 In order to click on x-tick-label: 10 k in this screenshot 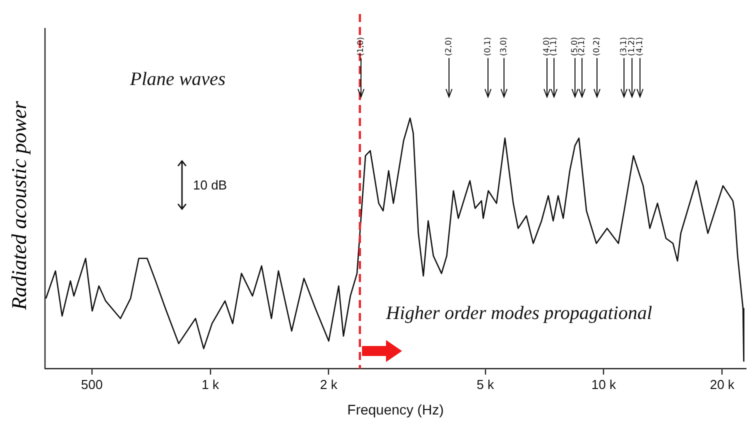, I will do `click(603, 384)`.